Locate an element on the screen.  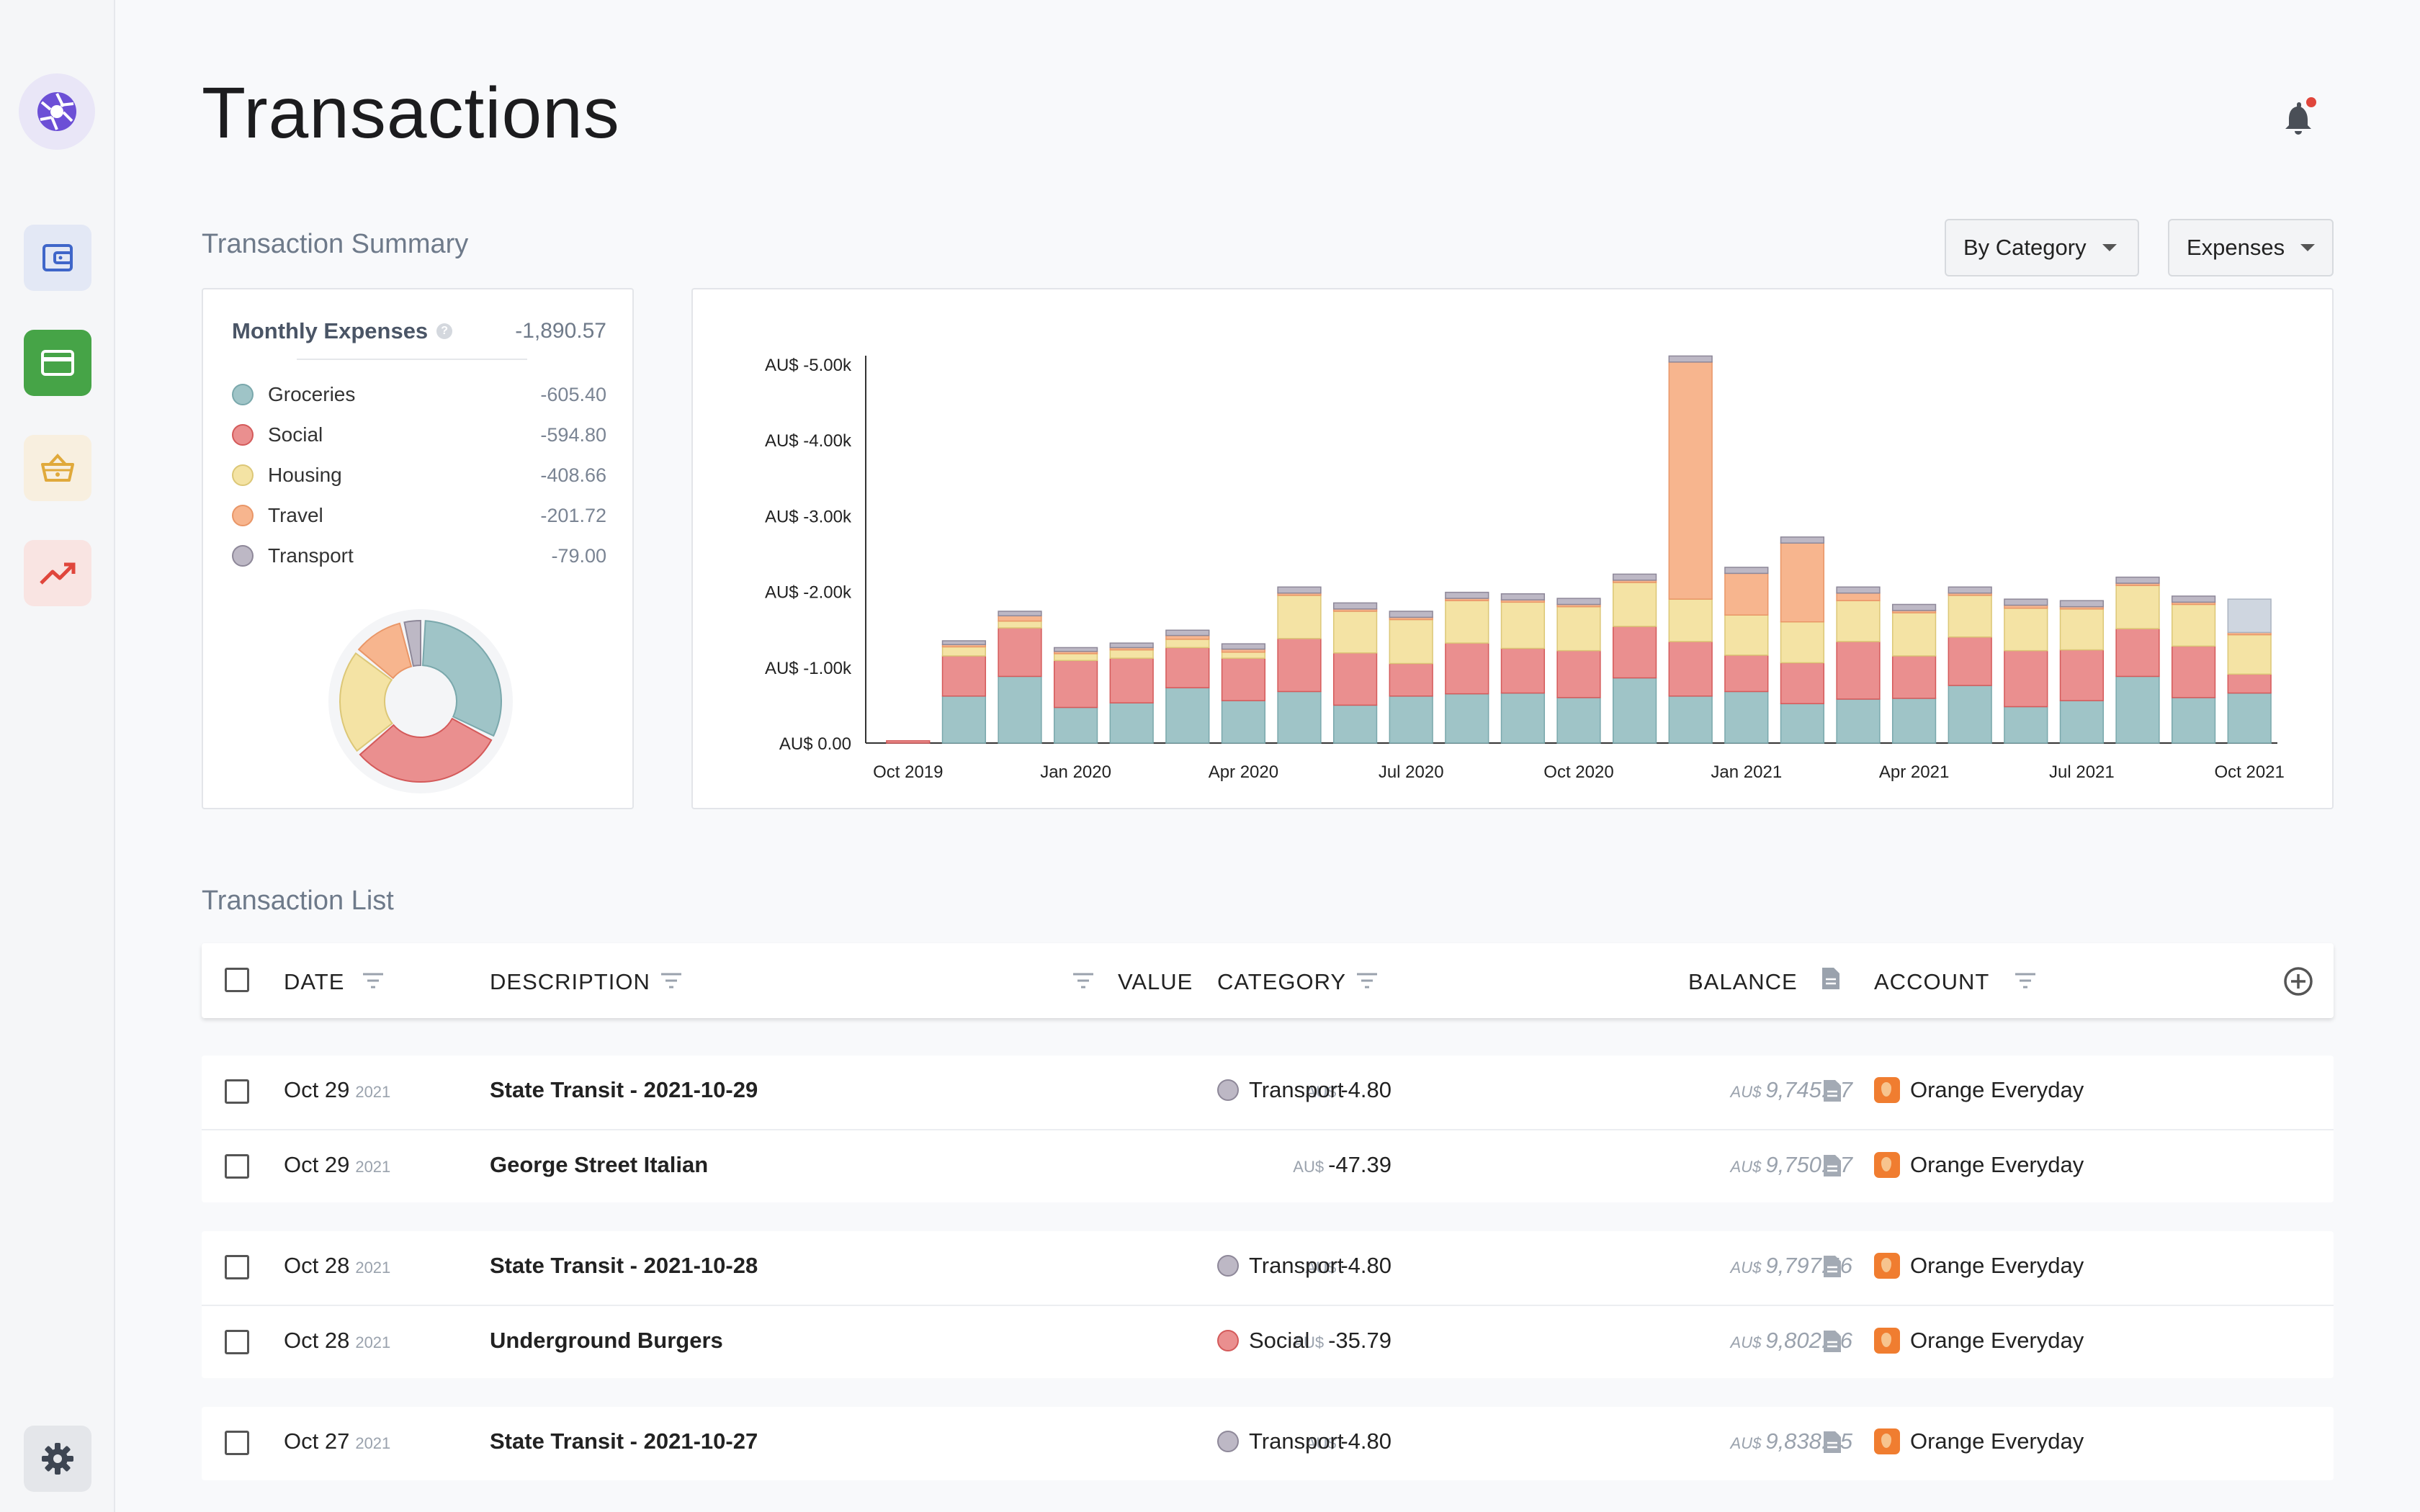
description-cell: State Transit - 2021-10-28 is located at coordinates (624, 1265).